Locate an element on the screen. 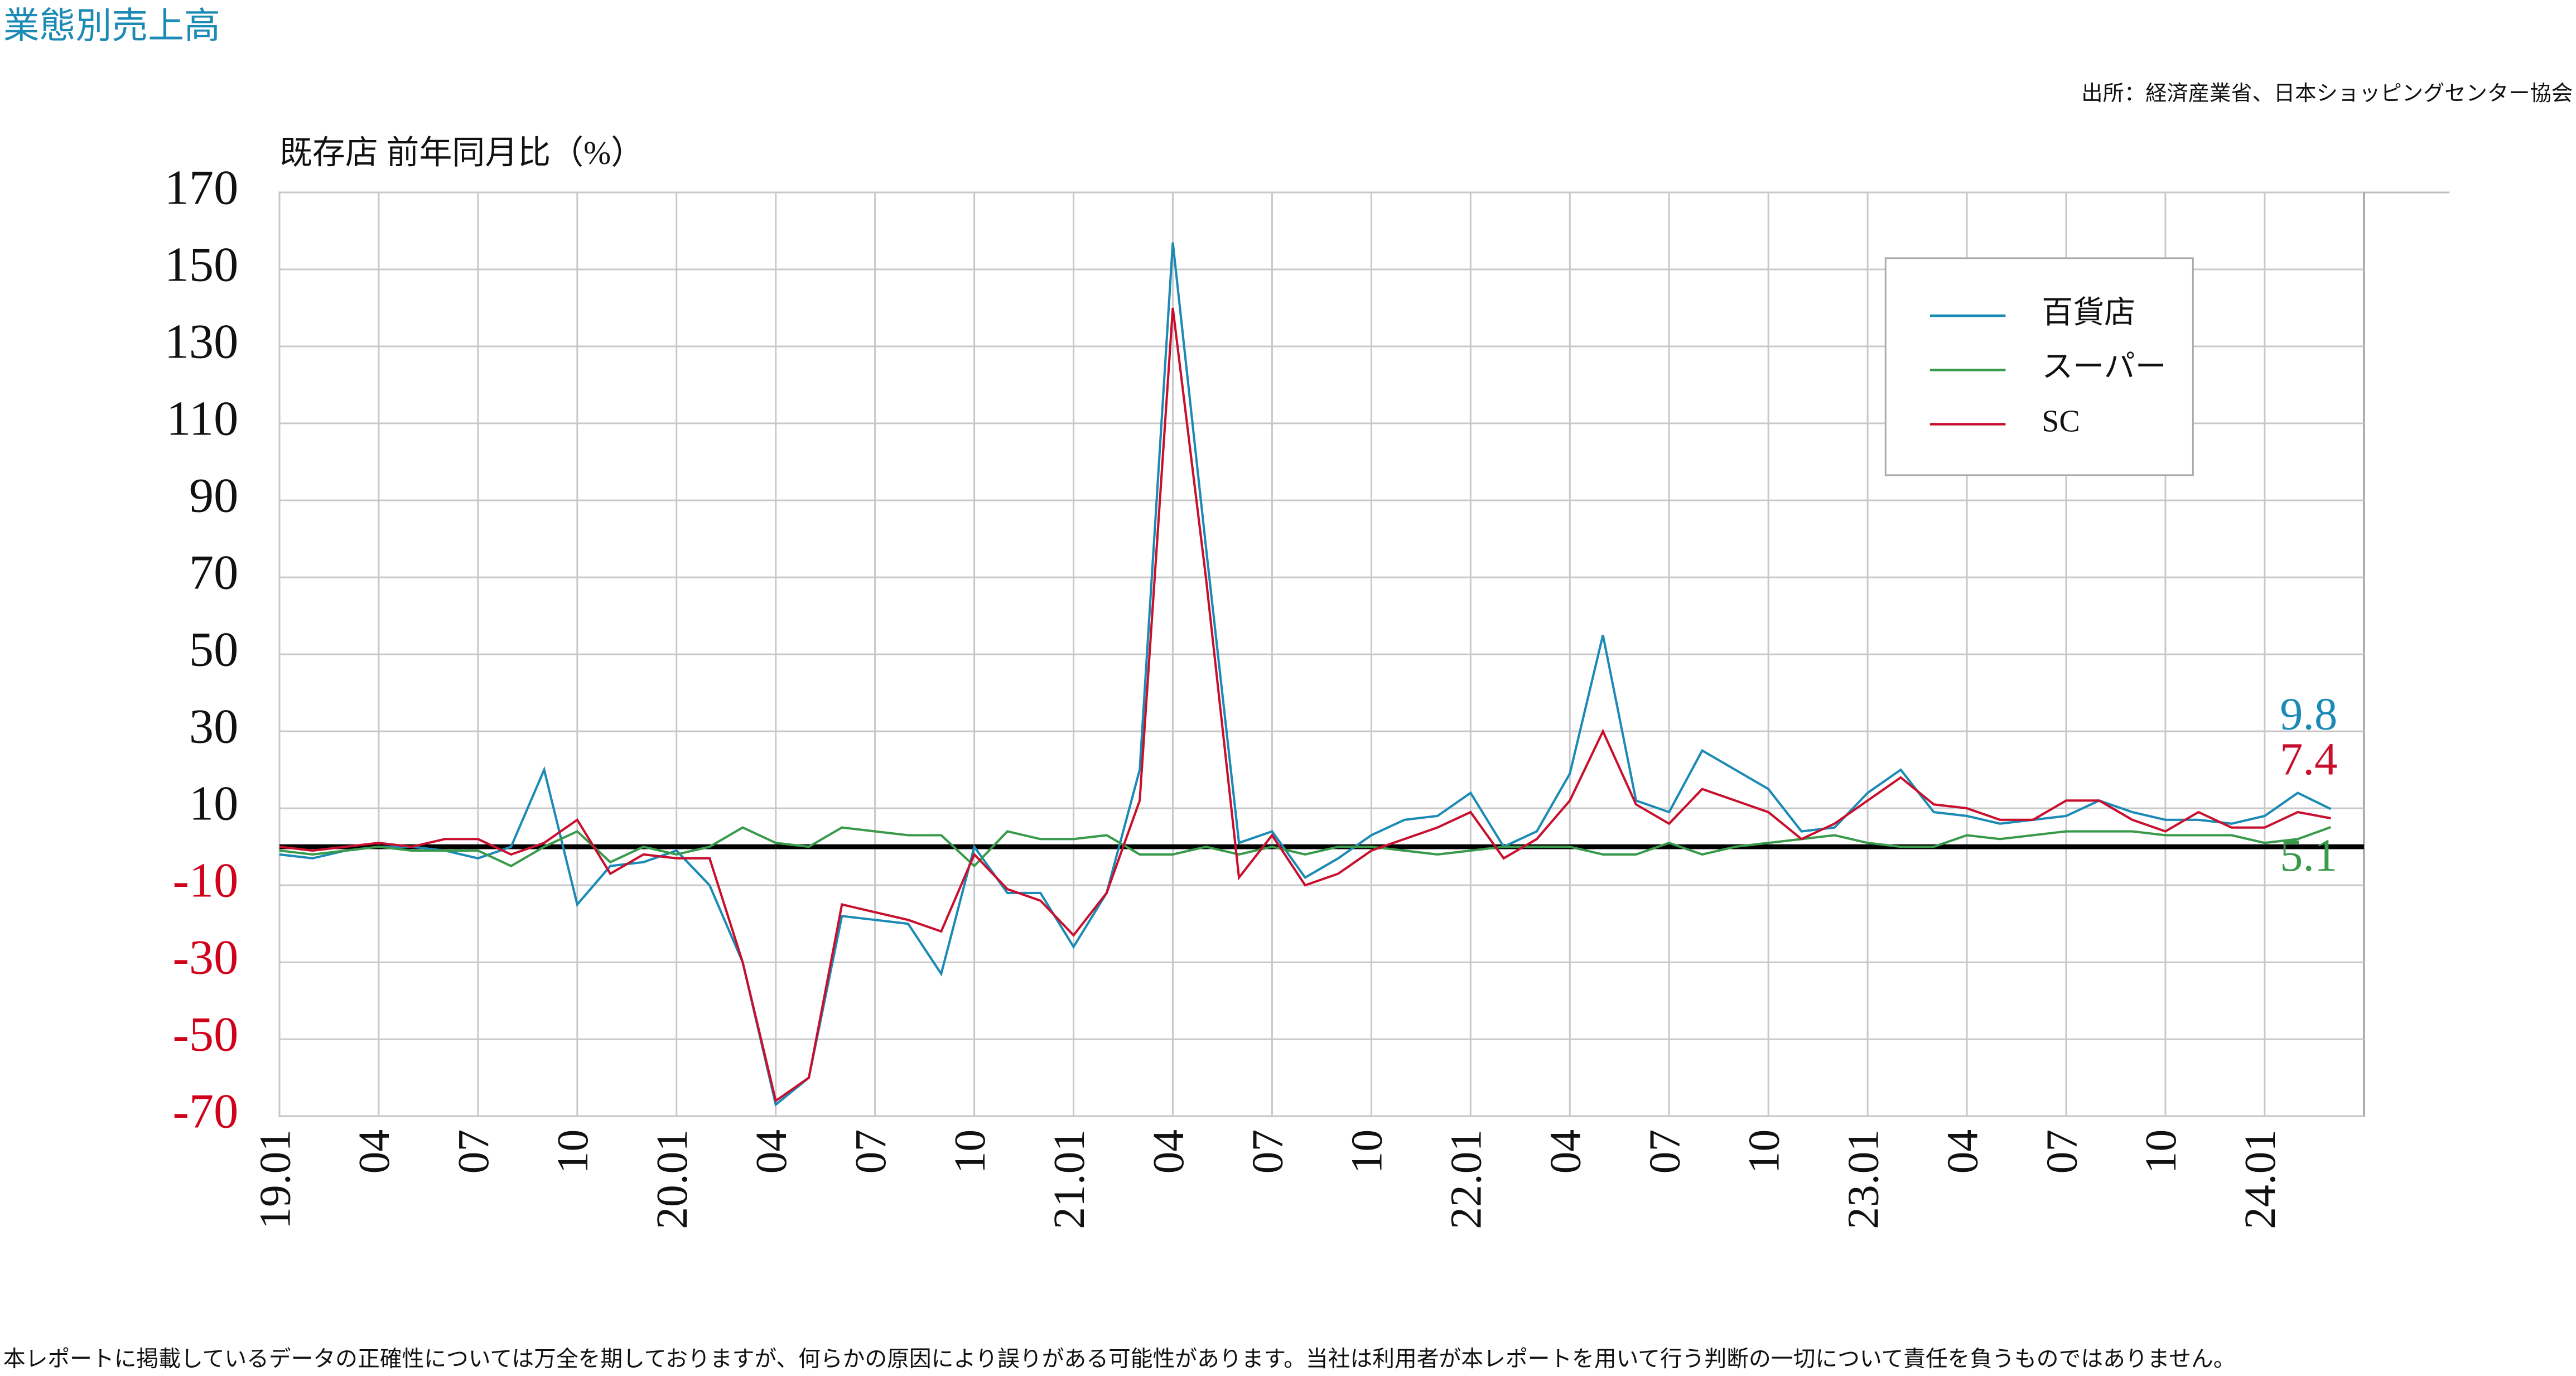  y-tick-label: 30 is located at coordinates (213, 726).